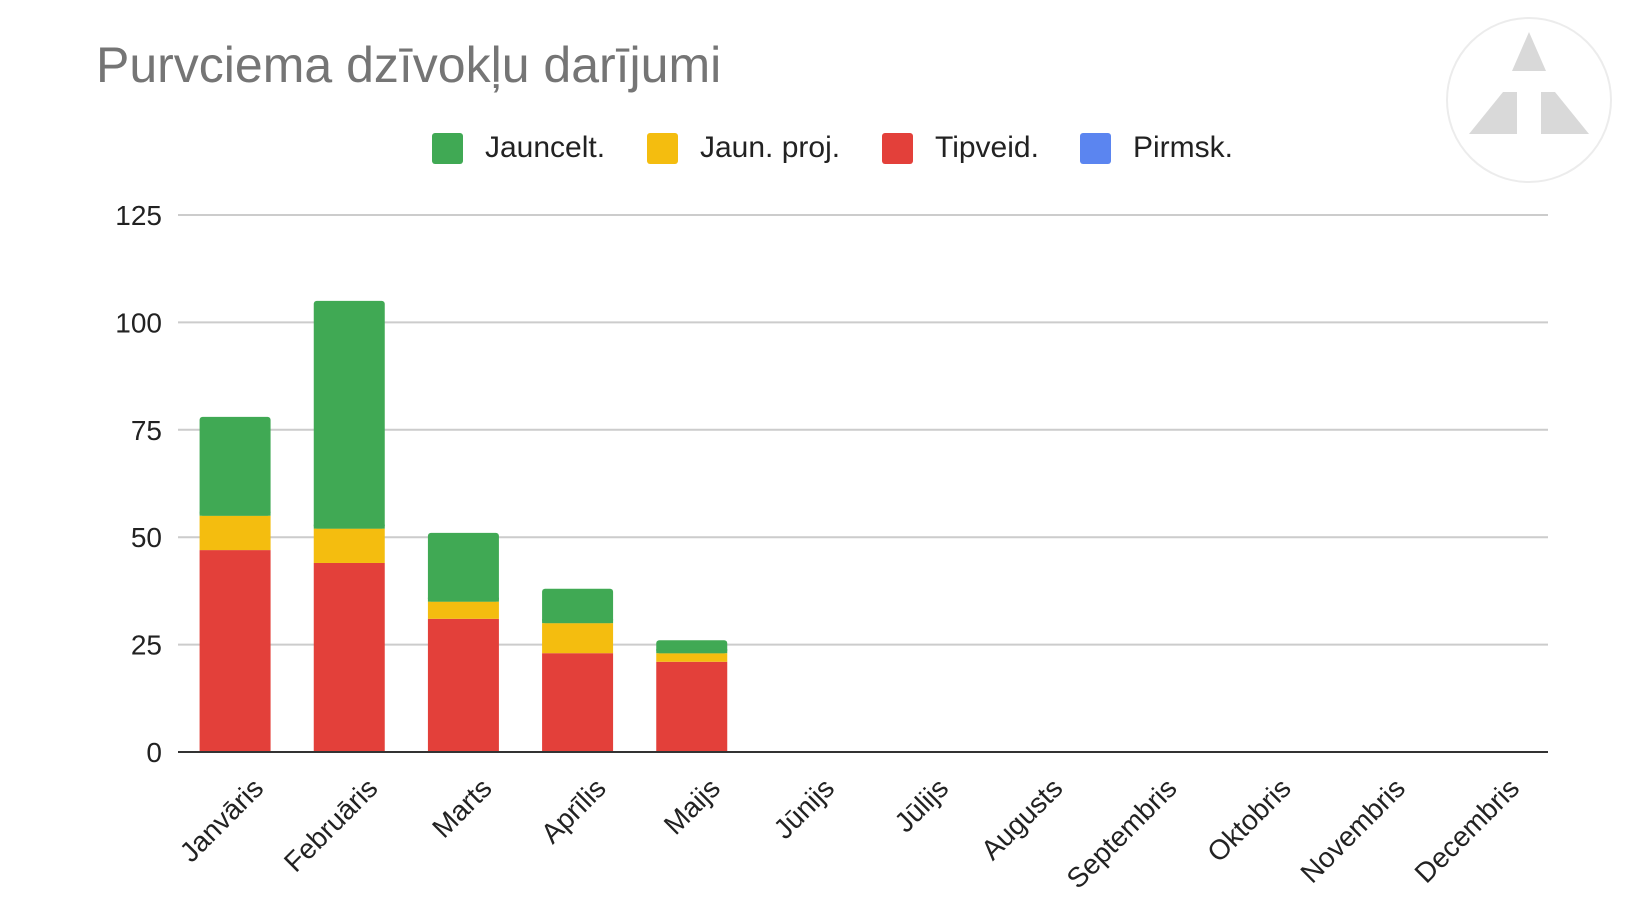 The height and width of the screenshot is (917, 1627). Describe the element at coordinates (987, 147) in the screenshot. I see `legend-label-tipveid: Tipveid.` at that location.